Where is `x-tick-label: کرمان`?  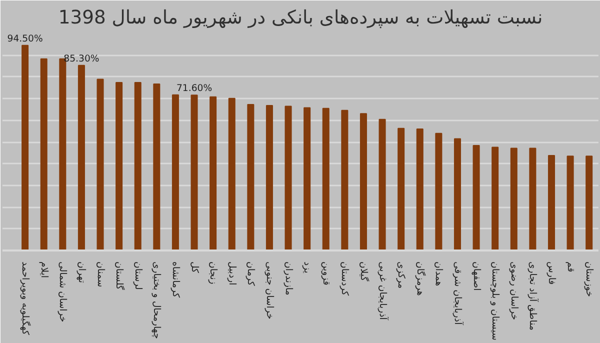 x-tick-label: کرمان is located at coordinates (250, 274).